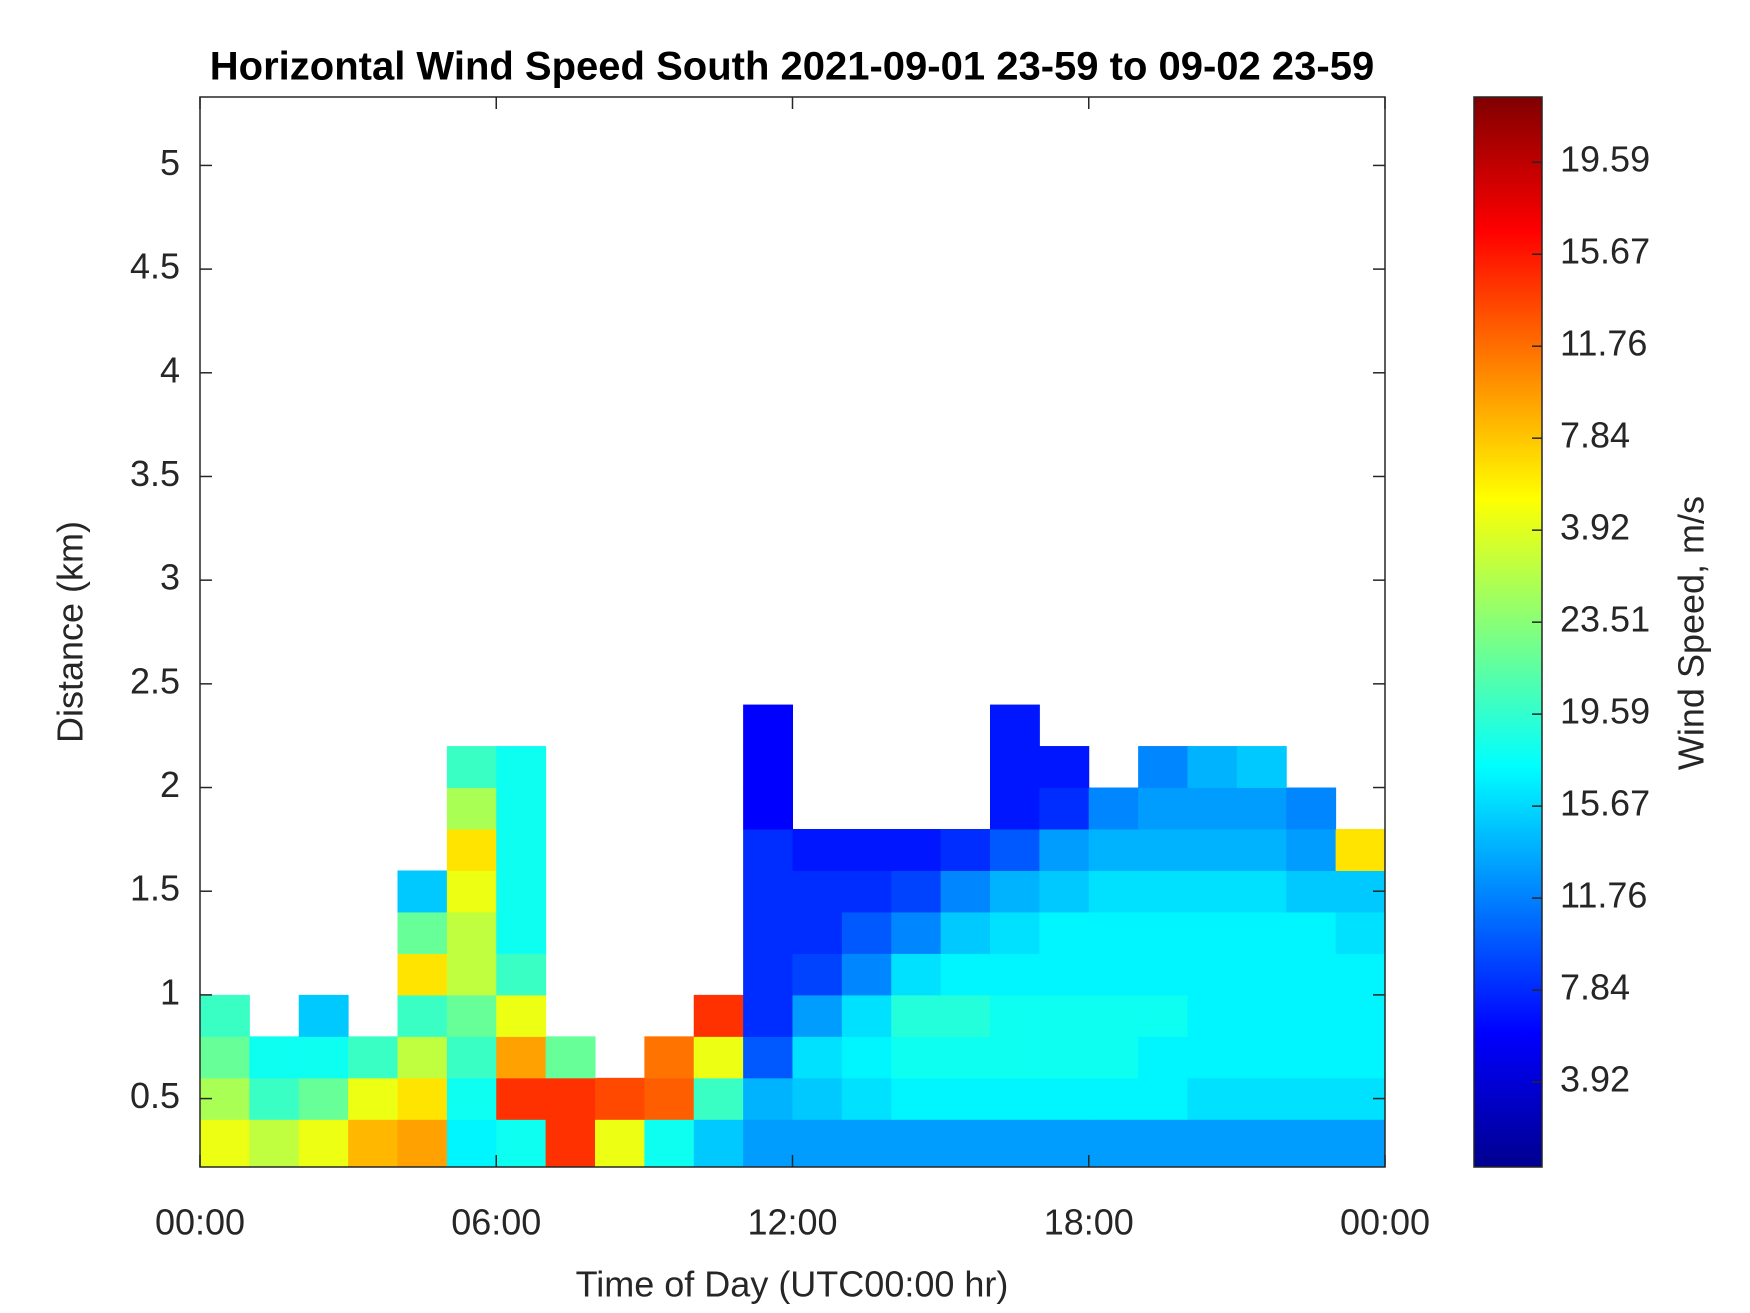  What do you see at coordinates (170, 784) in the screenshot?
I see `y-tick-label: 2` at bounding box center [170, 784].